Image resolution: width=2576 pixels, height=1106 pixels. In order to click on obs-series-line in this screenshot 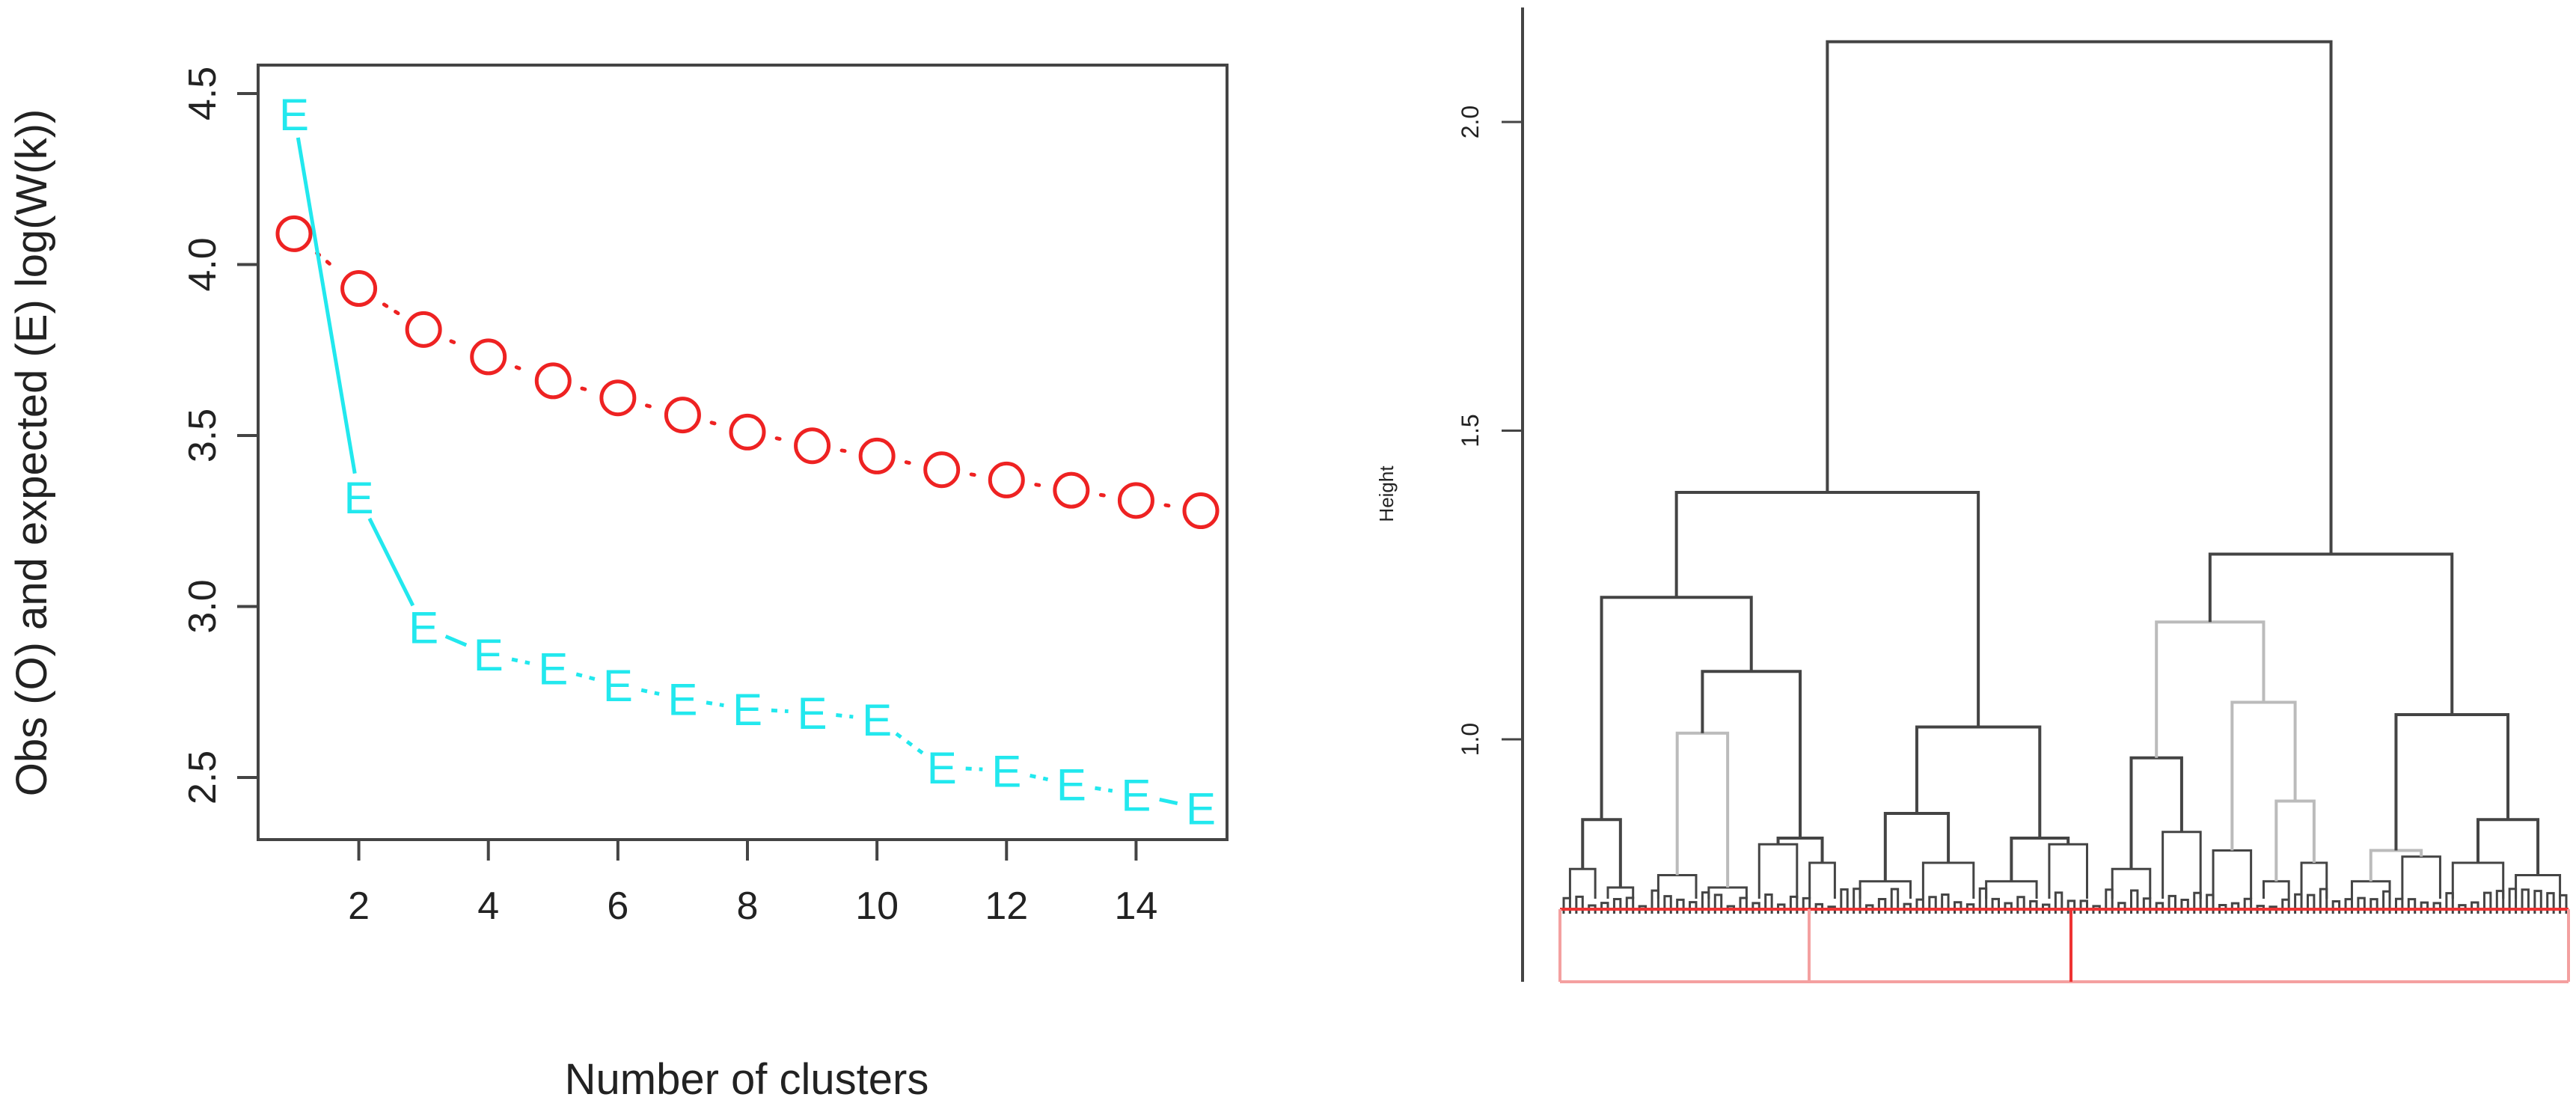, I will do `click(744, 379)`.